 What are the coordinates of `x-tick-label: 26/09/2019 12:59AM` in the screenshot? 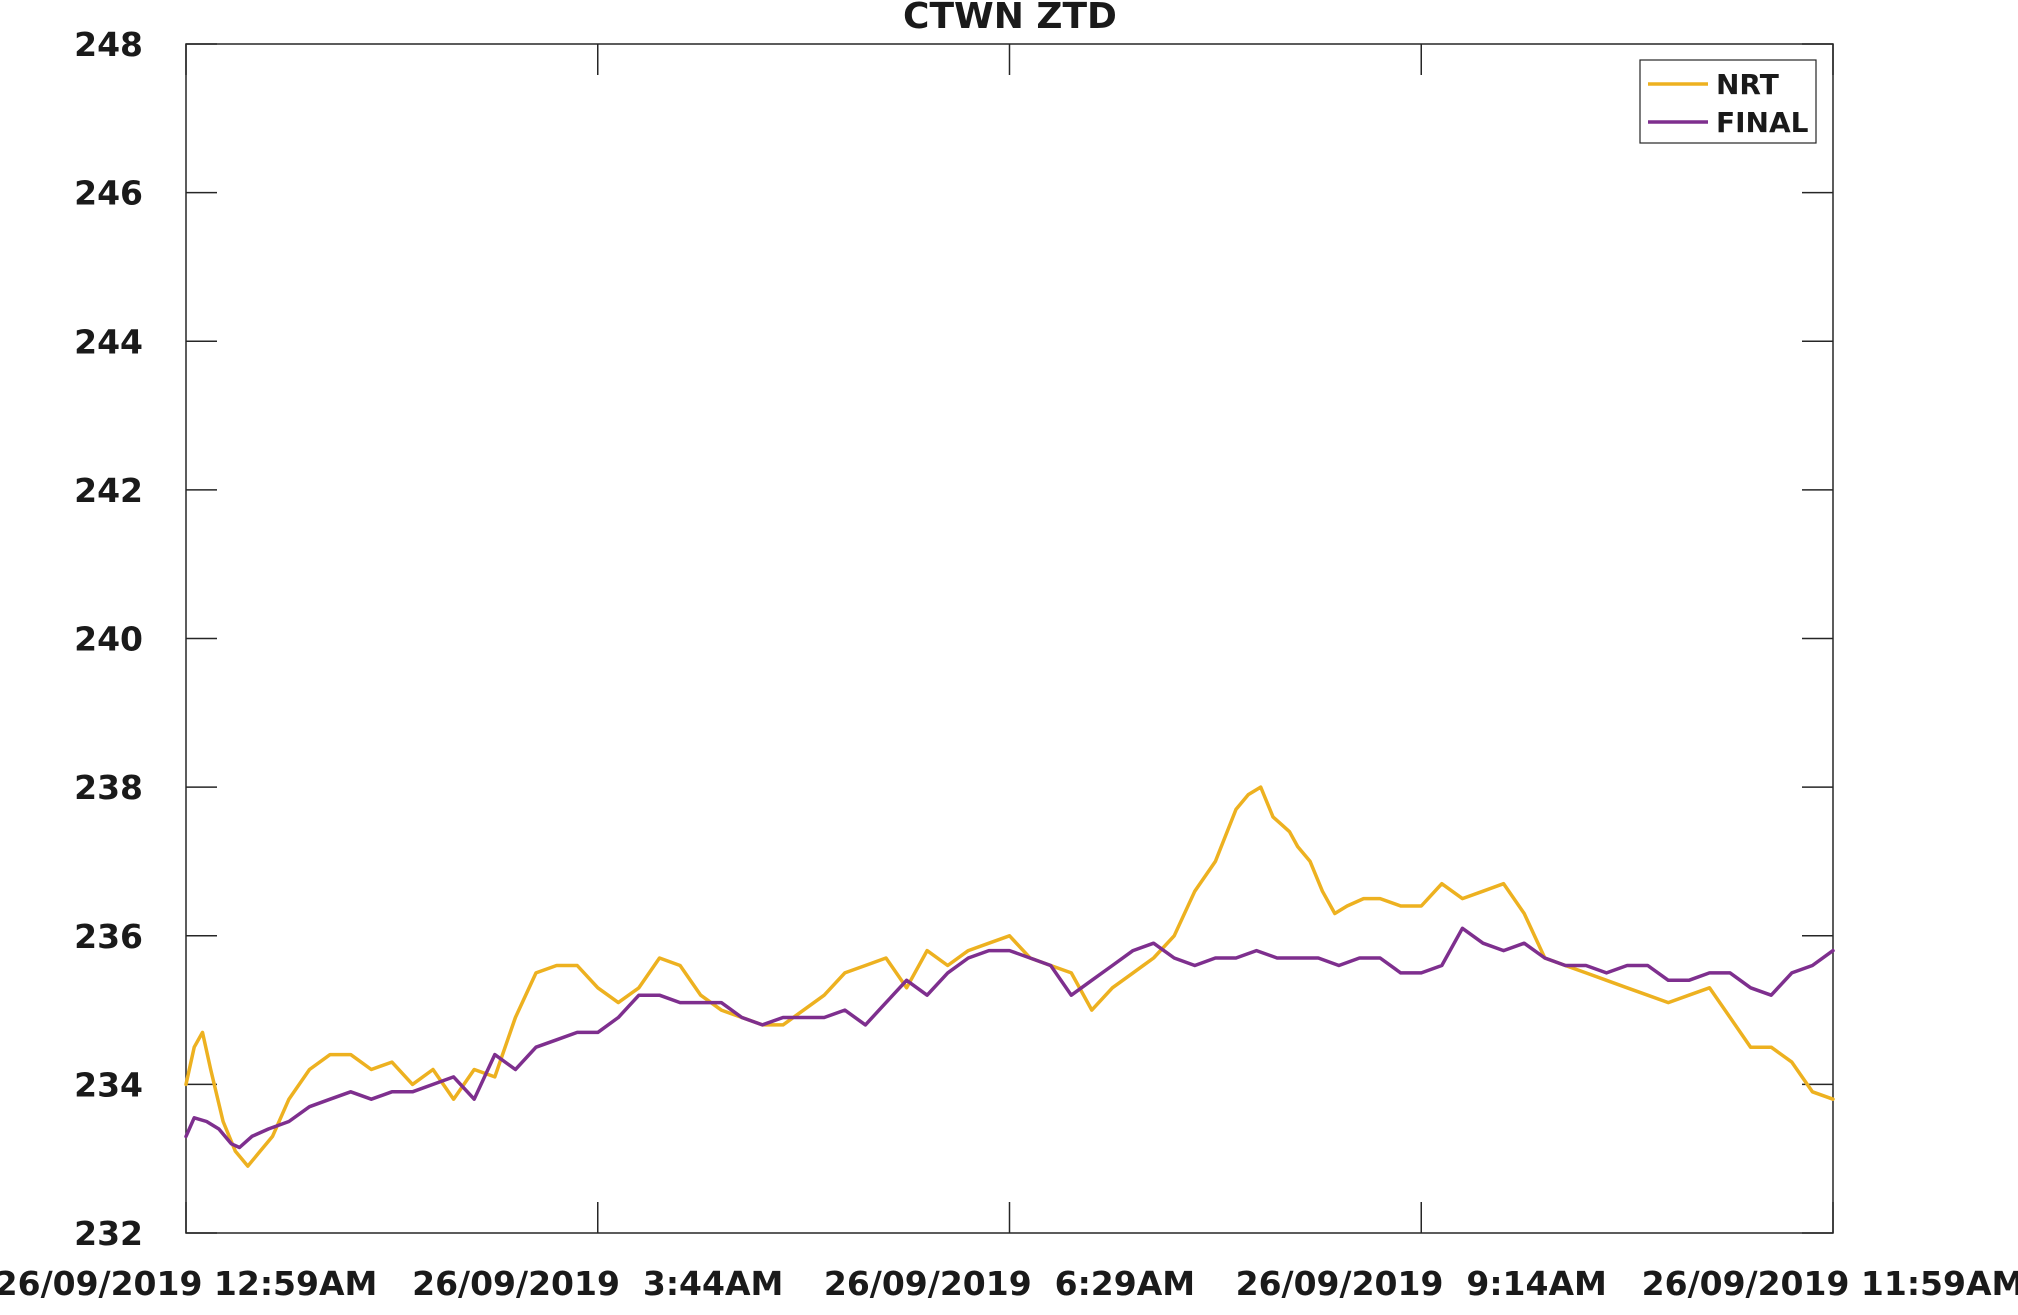 It's located at (188, 1283).